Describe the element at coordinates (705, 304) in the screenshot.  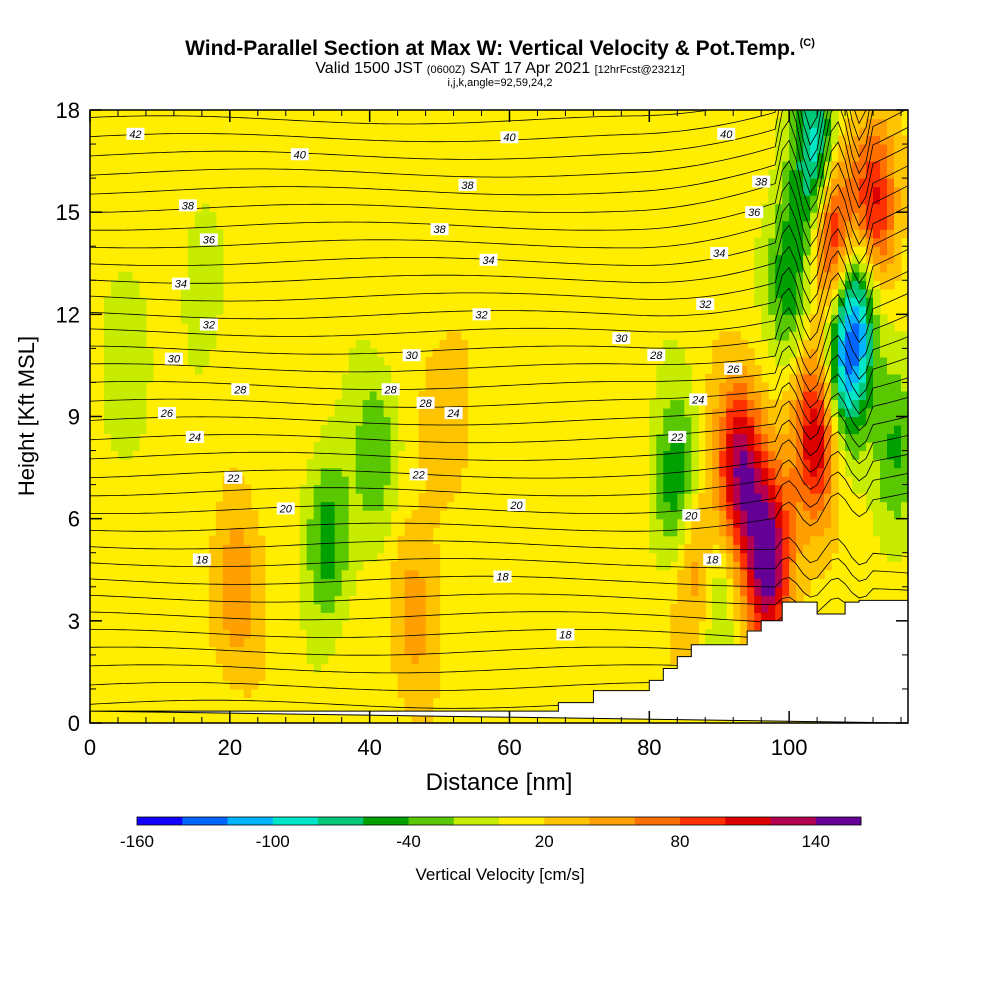
I see `contour-label-box` at that location.